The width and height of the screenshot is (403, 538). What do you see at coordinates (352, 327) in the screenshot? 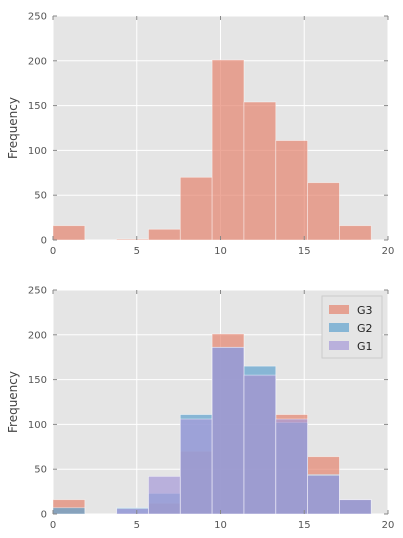
I see `legend: G3 G2 G1` at bounding box center [352, 327].